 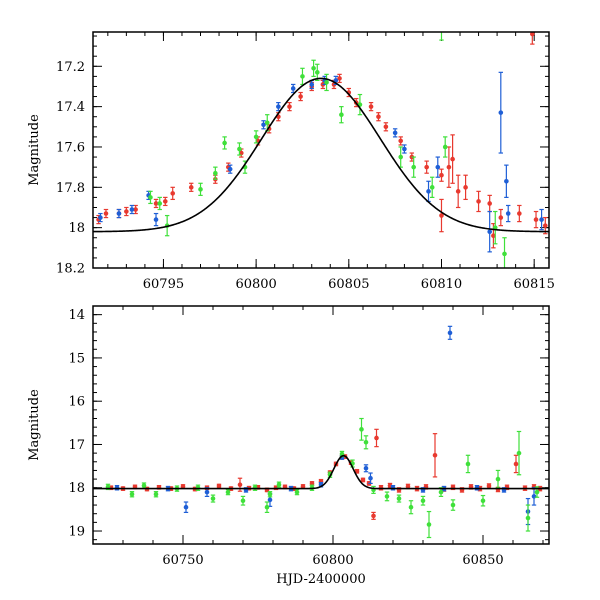 I want to click on y-tick-label: 17.2, so click(x=70, y=67).